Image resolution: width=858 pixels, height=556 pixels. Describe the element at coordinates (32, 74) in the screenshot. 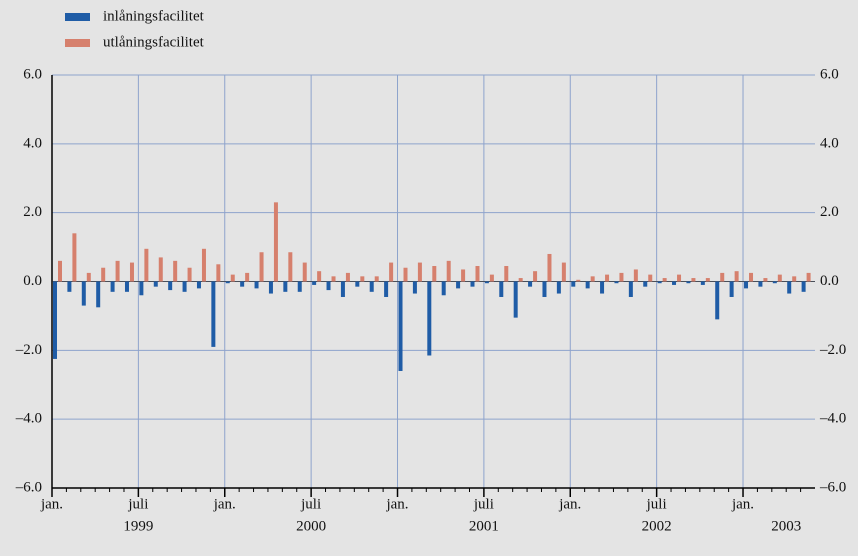

I see `y-tick-label: 6.0` at that location.